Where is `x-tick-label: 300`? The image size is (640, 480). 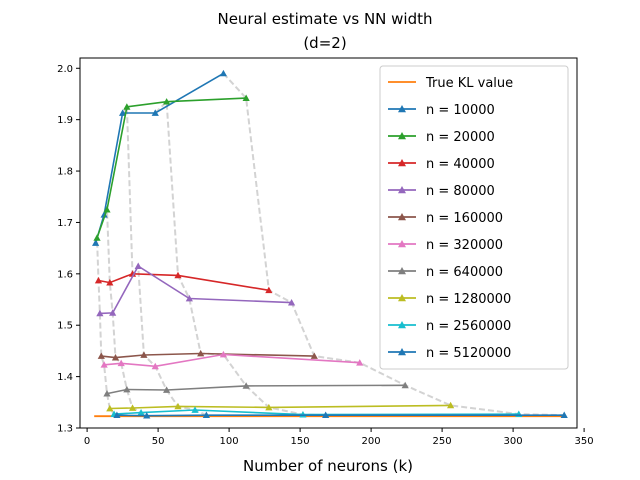 x-tick-label: 300 is located at coordinates (513, 441).